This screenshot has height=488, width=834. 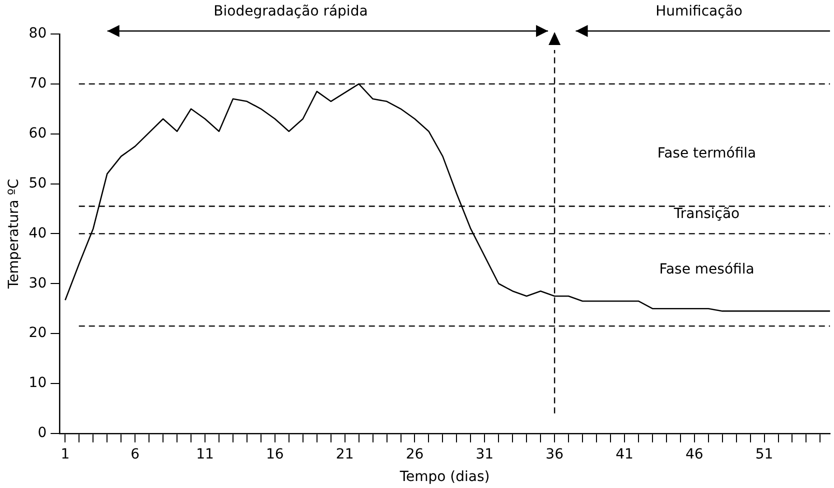 What do you see at coordinates (65, 454) in the screenshot?
I see `x-tick-label: 1` at bounding box center [65, 454].